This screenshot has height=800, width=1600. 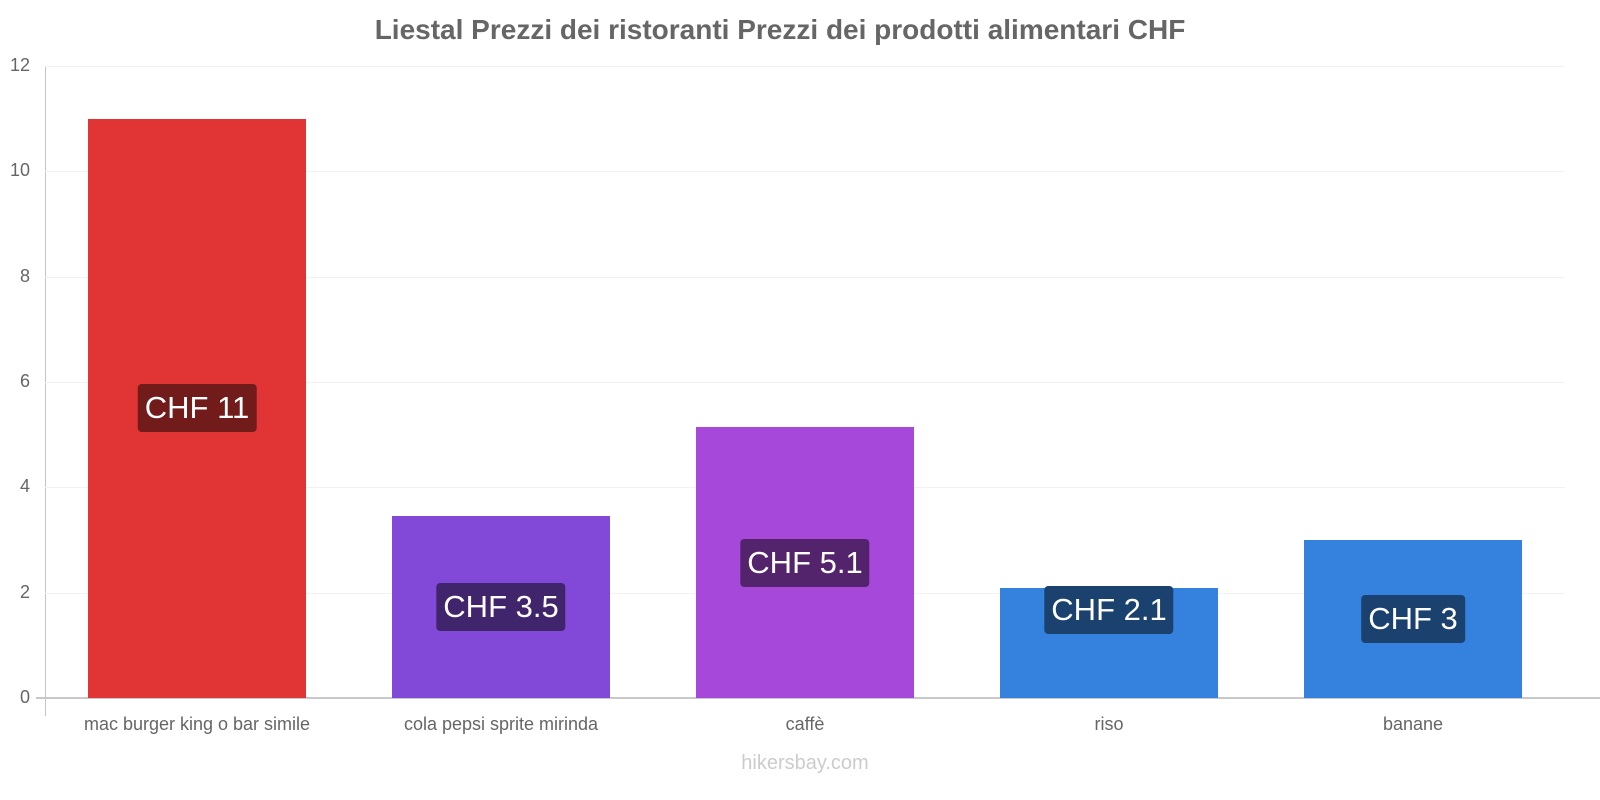 What do you see at coordinates (501, 607) in the screenshot?
I see `data-label: CHF 3.5` at bounding box center [501, 607].